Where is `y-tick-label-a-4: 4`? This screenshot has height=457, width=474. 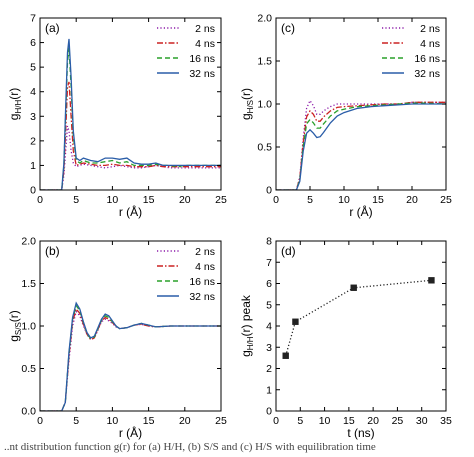 y-tick-label-a-4: 4 is located at coordinates (33, 92).